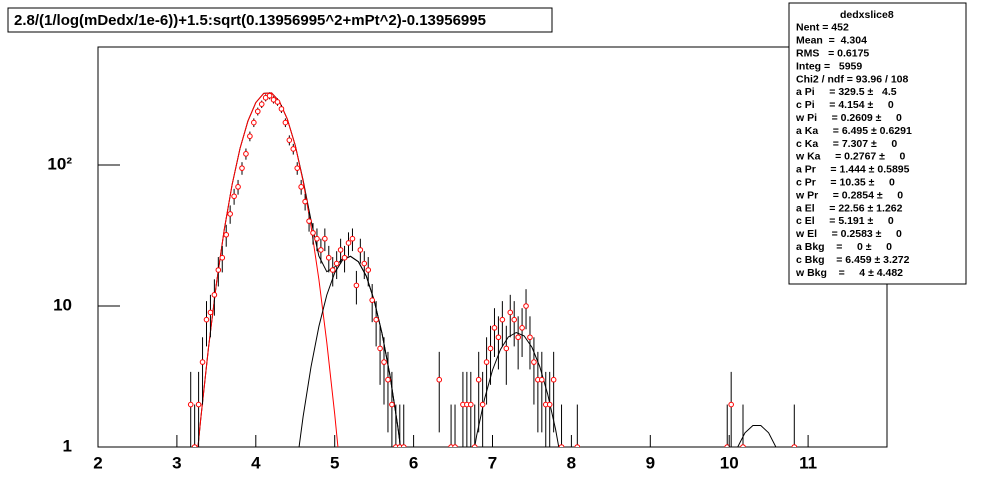  Describe the element at coordinates (849, 208) in the screenshot. I see `stats-line: a El = 22.56 ± 1.262` at that location.